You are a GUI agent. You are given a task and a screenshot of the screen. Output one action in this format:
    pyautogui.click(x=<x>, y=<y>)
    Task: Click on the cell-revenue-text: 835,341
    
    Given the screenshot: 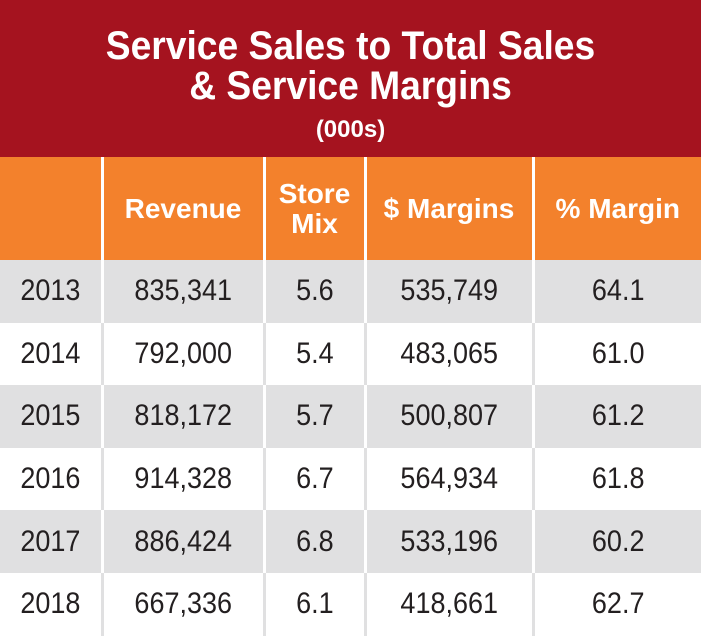 What is the action you would take?
    pyautogui.click(x=183, y=291)
    